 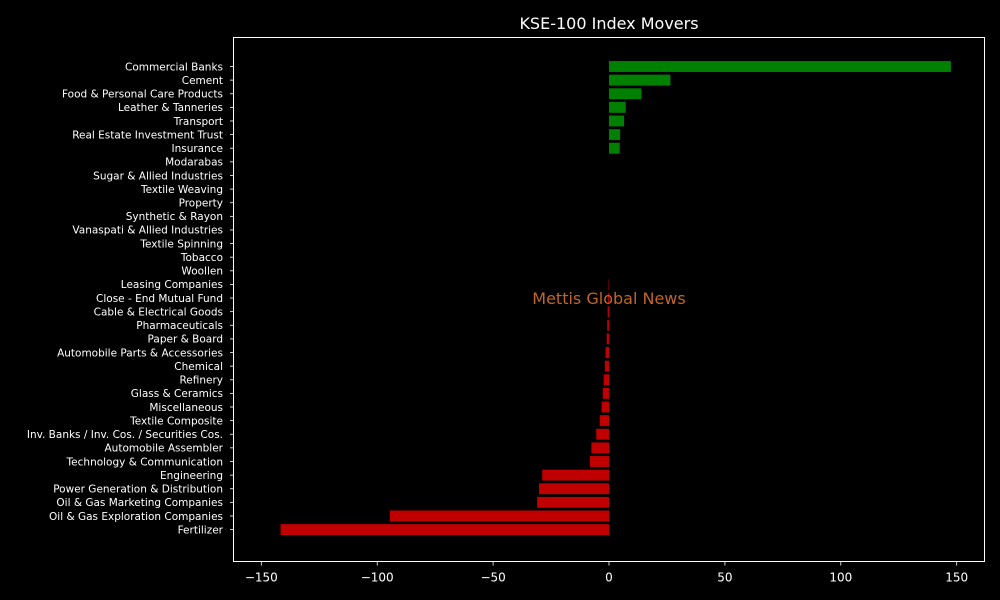 What do you see at coordinates (201, 530) in the screenshot?
I see `category-label: Fertilizer` at bounding box center [201, 530].